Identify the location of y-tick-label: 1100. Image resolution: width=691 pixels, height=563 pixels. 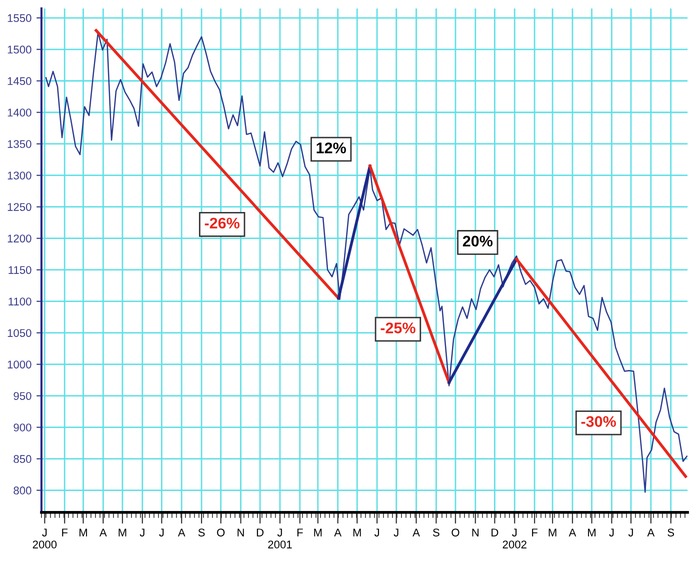
(20, 302).